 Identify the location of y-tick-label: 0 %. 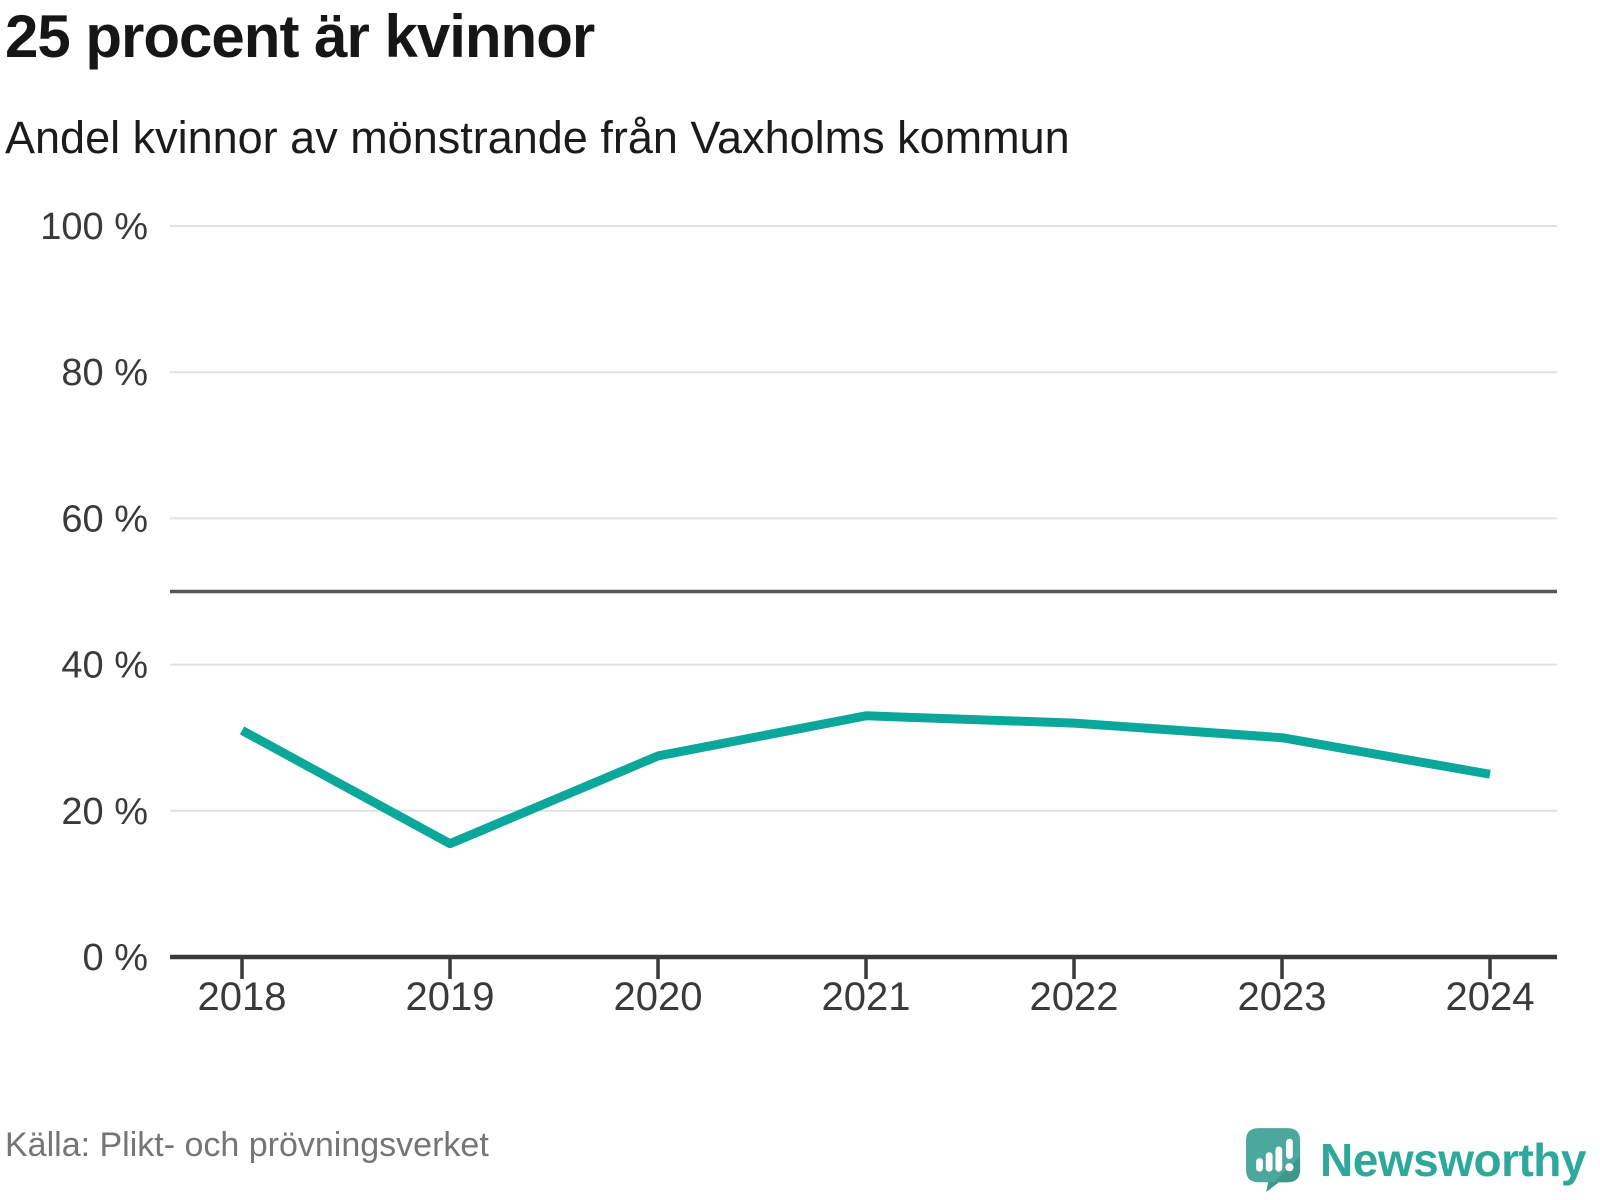
(115, 958).